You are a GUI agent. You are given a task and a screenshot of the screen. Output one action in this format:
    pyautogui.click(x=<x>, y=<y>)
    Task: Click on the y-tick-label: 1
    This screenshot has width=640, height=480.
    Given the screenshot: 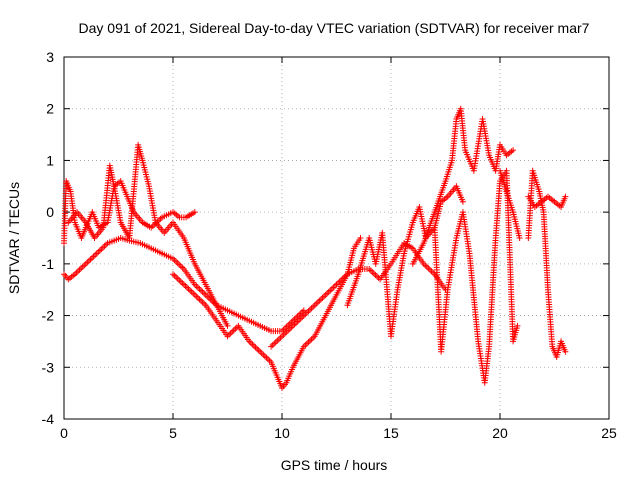 What is the action you would take?
    pyautogui.click(x=50, y=160)
    